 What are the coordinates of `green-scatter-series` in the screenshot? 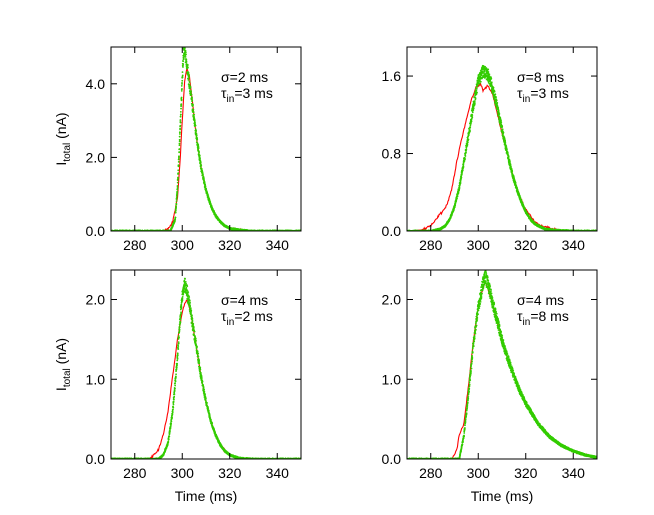 It's located at (502, 364).